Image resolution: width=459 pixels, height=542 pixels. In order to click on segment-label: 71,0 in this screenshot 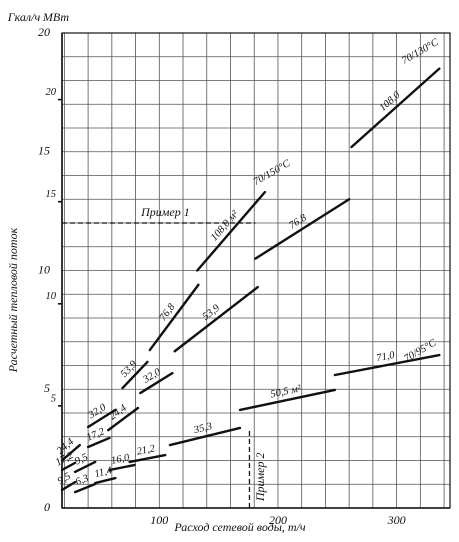, I will do `click(386, 357)`.